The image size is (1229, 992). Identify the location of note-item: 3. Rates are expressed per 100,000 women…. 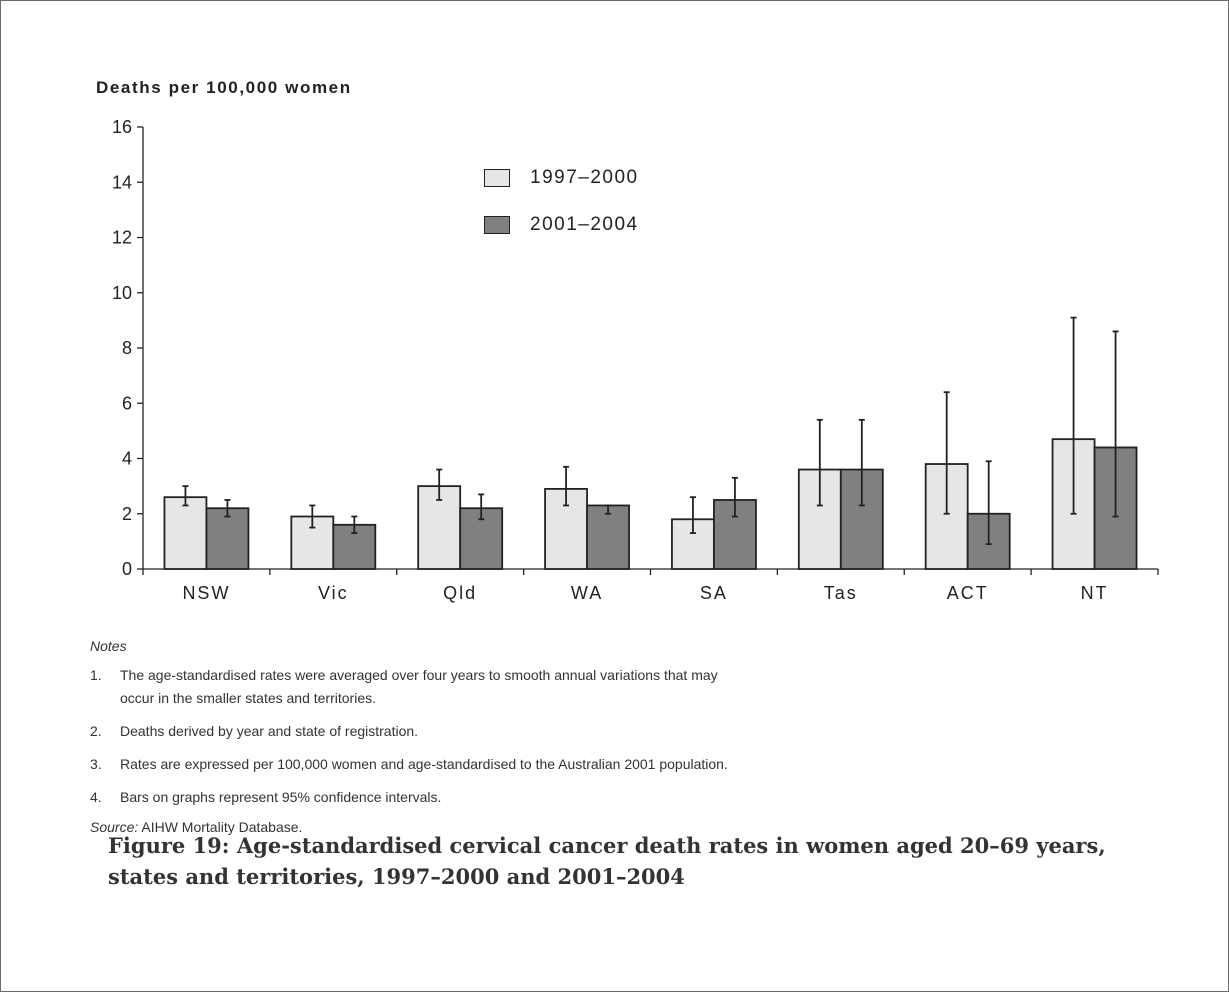
(630, 764).